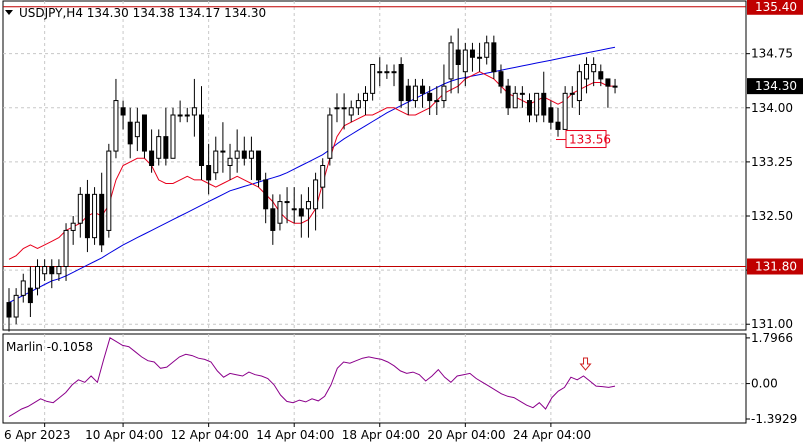 This screenshot has width=805, height=446. What do you see at coordinates (774, 419) in the screenshot?
I see `y-tick-label: -1.3929` at bounding box center [774, 419].